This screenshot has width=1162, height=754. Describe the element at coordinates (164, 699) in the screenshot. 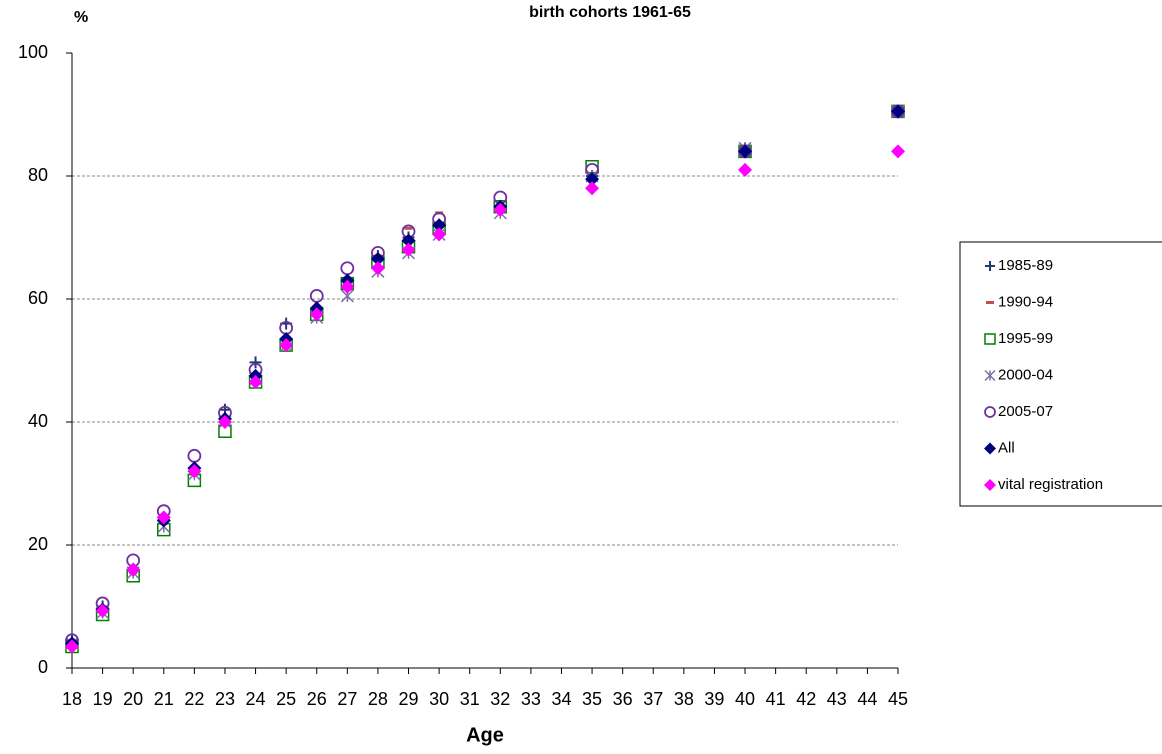

I see `x-tick-label: 21` at that location.